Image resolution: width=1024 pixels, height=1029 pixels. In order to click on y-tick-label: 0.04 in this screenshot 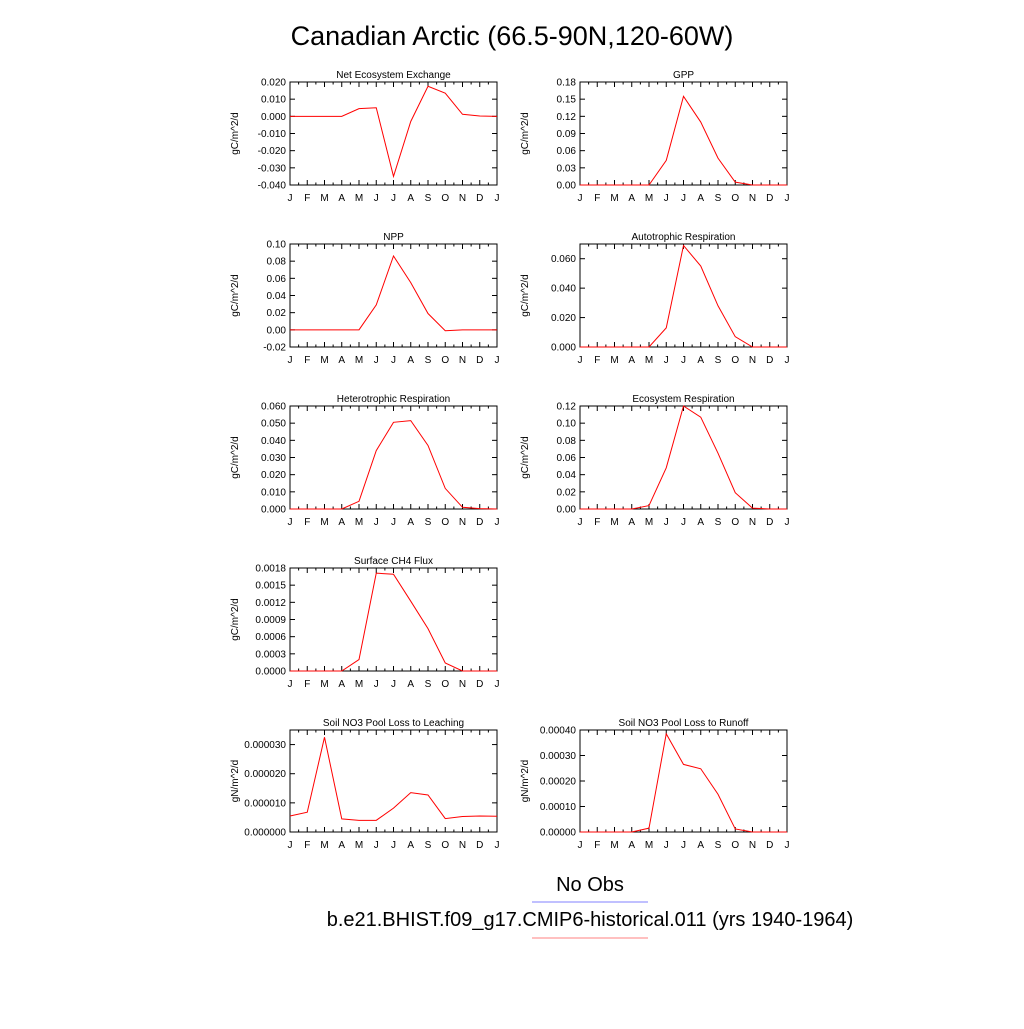, I will do `click(567, 475)`.